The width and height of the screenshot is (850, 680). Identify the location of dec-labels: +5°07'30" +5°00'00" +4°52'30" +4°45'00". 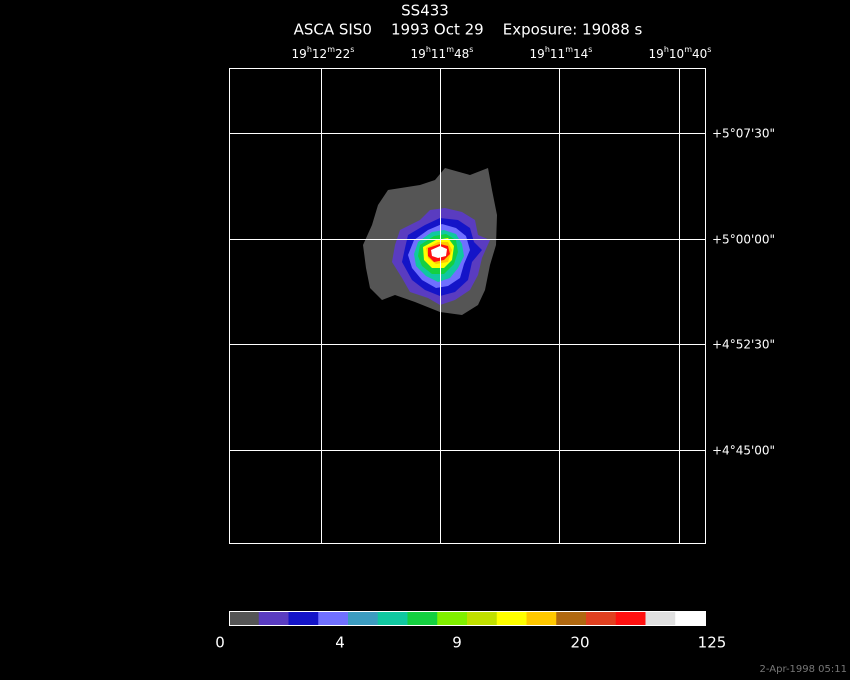
(743, 292).